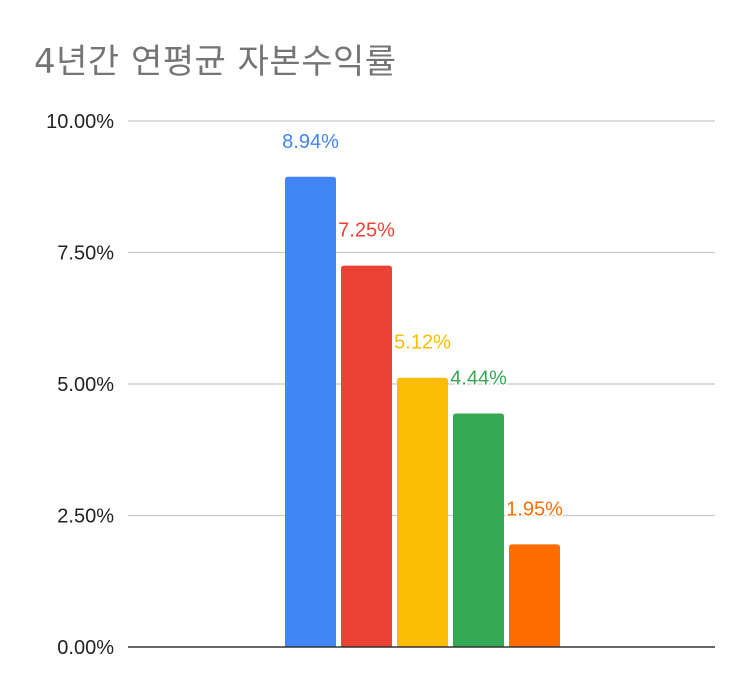 This screenshot has width=750, height=696. I want to click on chart-title: 4년간 연평균 자본수익률, so click(215, 62).